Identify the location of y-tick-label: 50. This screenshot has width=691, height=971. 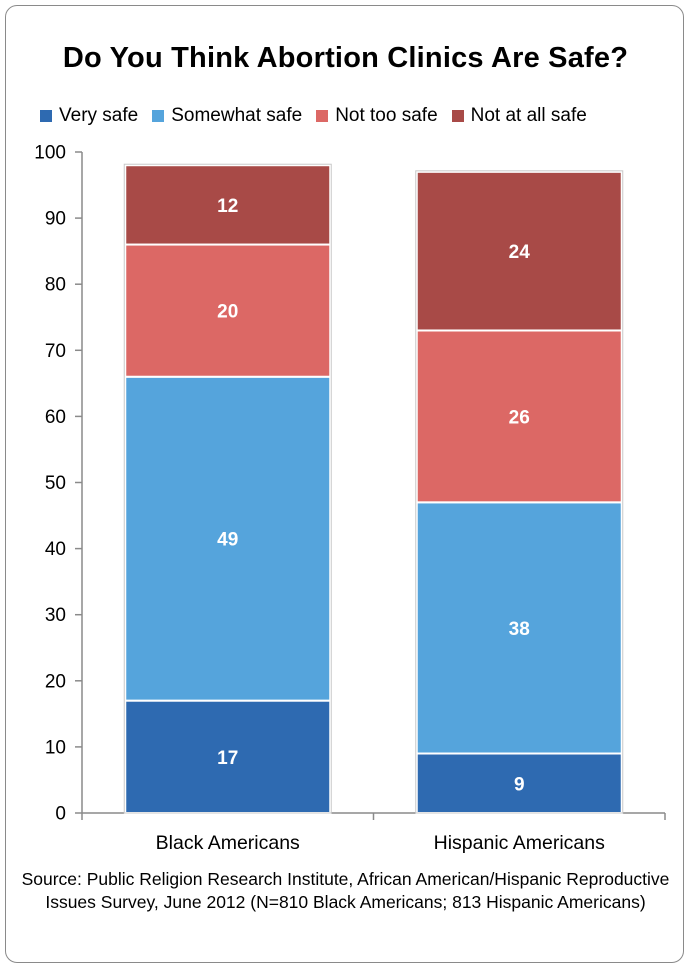
(55, 483).